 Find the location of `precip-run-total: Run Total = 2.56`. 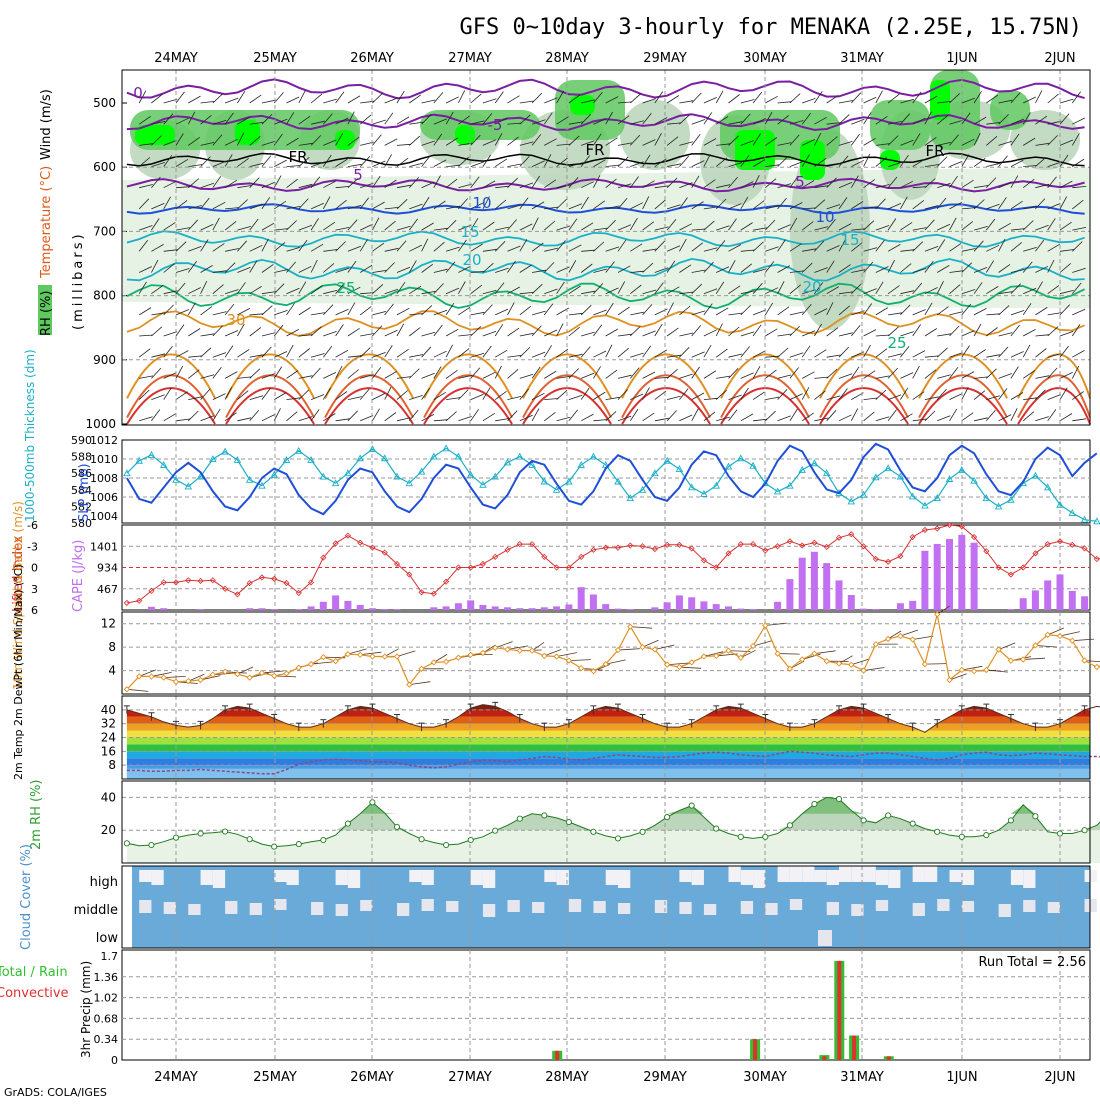

precip-run-total: Run Total = 2.56 is located at coordinates (1032, 962).